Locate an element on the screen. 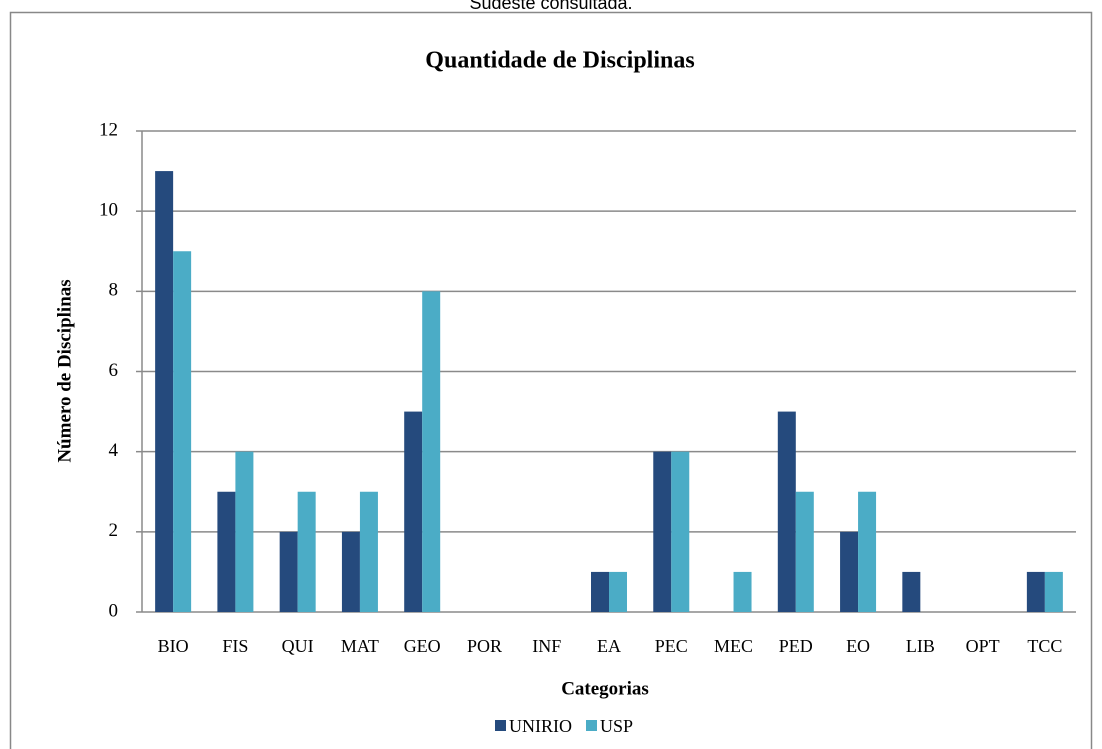 The height and width of the screenshot is (749, 1102). y-tick-label: 0 is located at coordinates (114, 610).